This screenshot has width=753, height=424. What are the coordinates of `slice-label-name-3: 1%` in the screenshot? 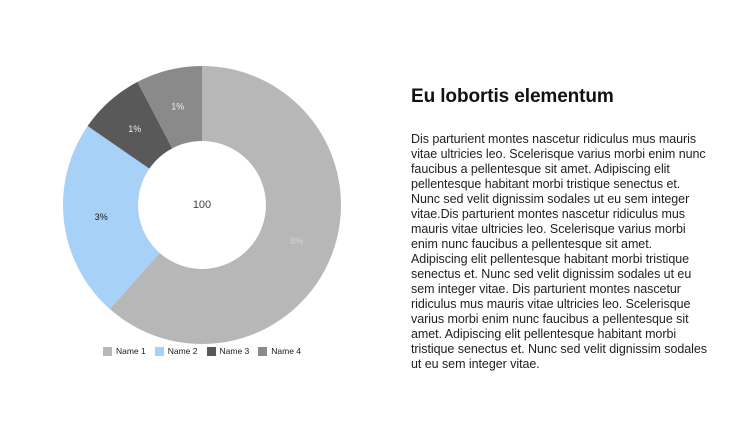 It's located at (134, 129).